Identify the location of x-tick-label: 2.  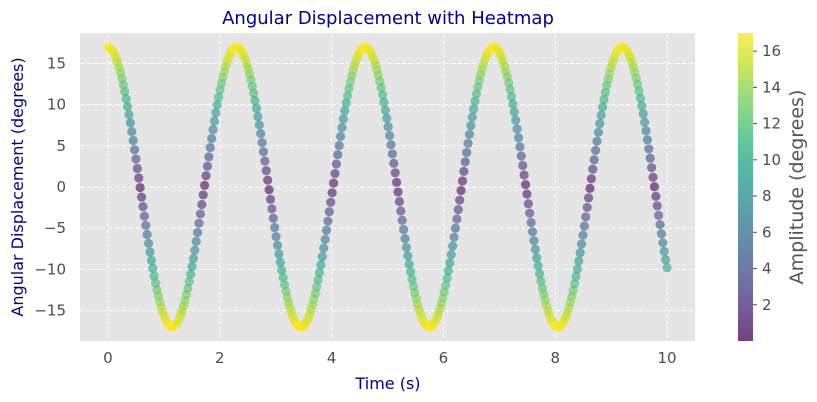
(220, 358).